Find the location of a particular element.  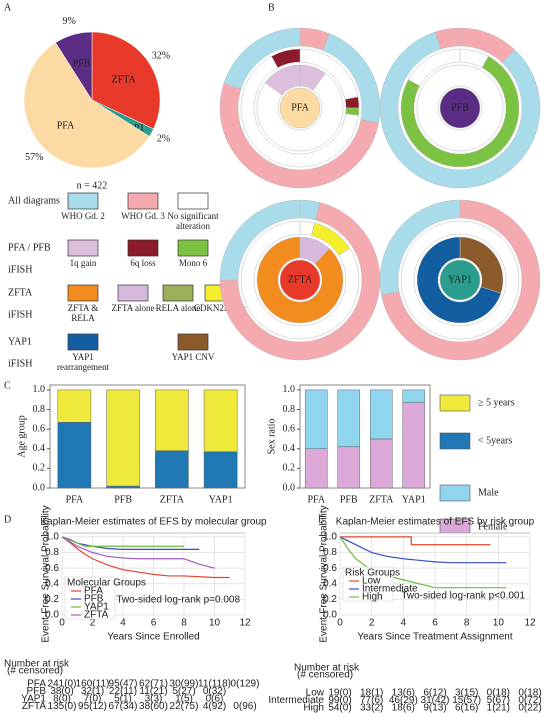

legend-label-box: YAP1 rearrangement is located at coordinates (83, 362).